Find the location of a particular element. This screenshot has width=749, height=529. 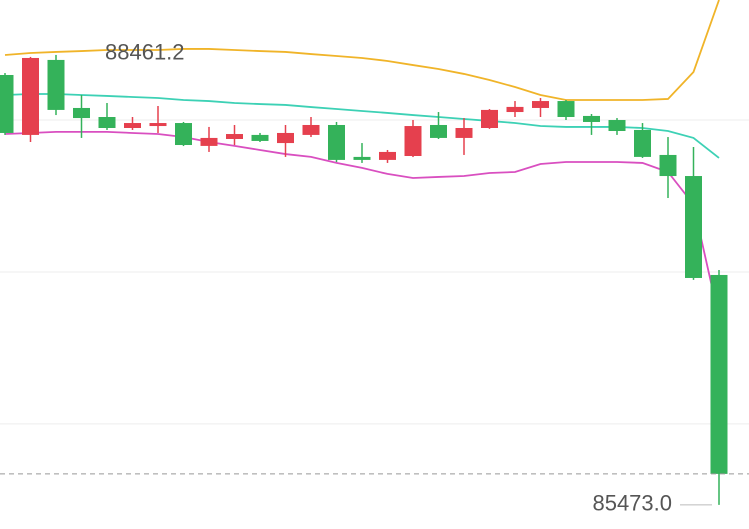

band-line is located at coordinates (362, 126).